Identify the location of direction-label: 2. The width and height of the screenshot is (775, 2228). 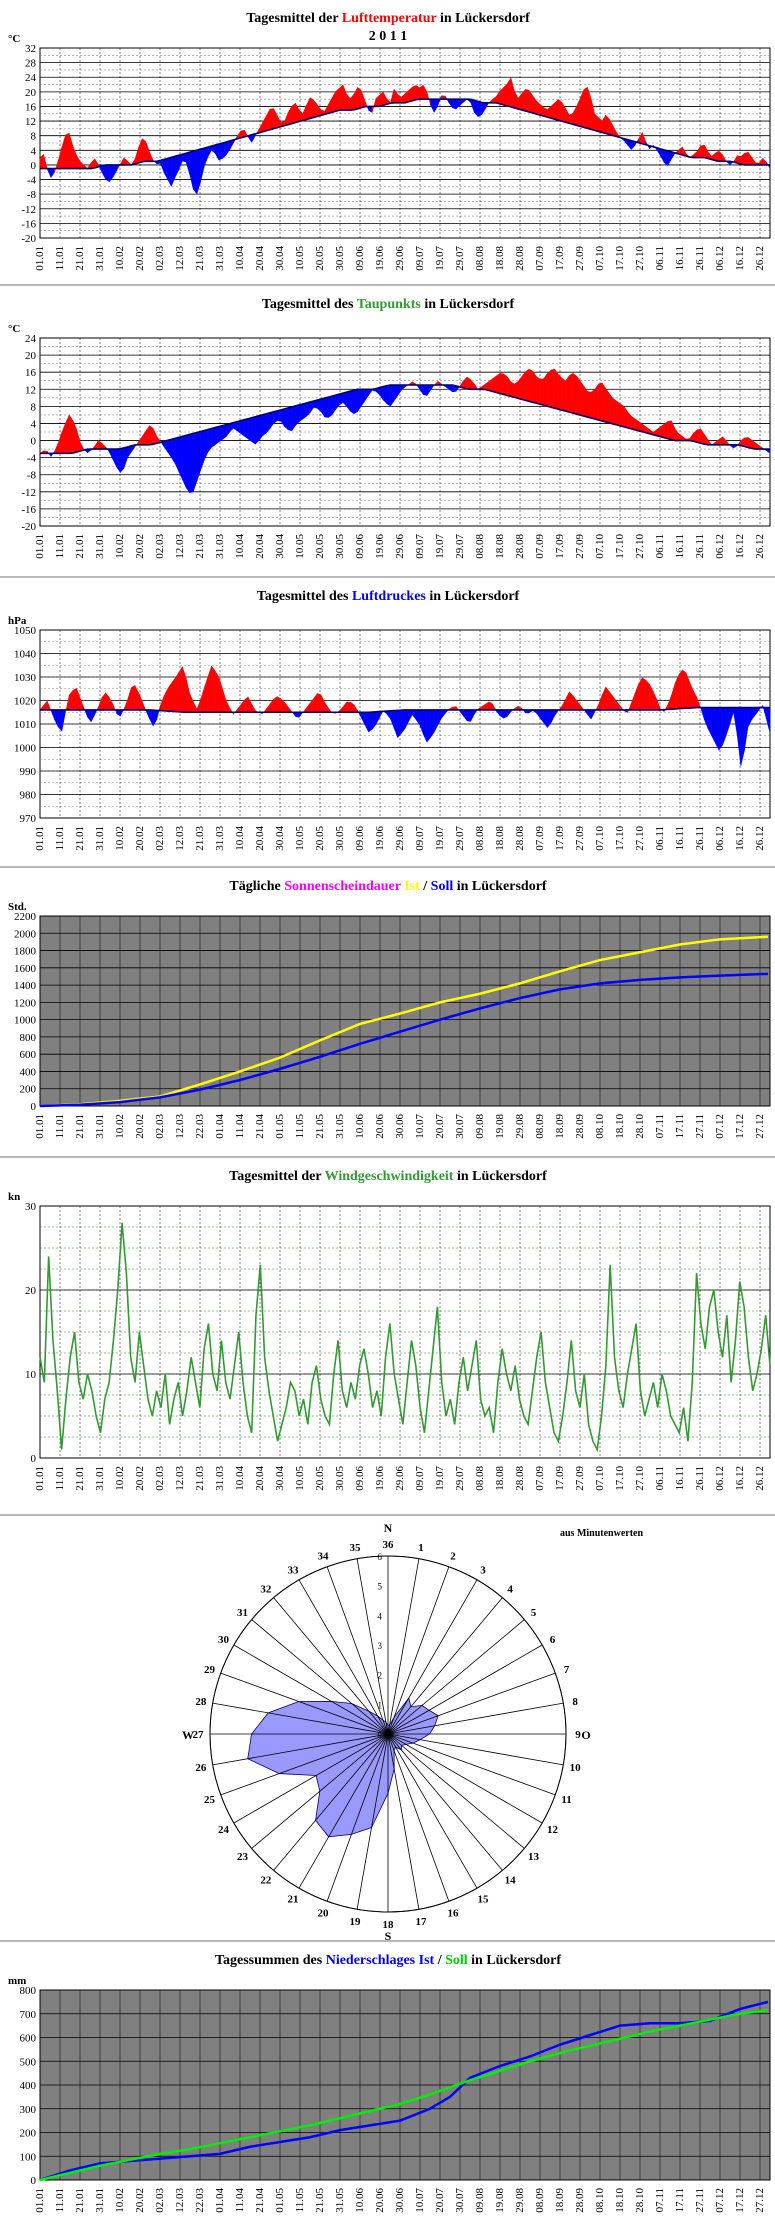
(453, 1556).